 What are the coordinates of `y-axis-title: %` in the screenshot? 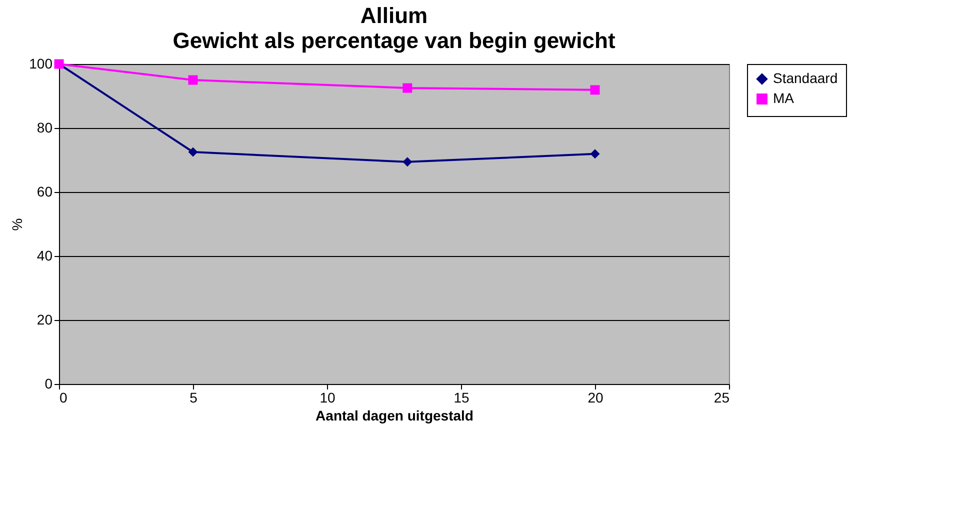 It's located at (17, 224).